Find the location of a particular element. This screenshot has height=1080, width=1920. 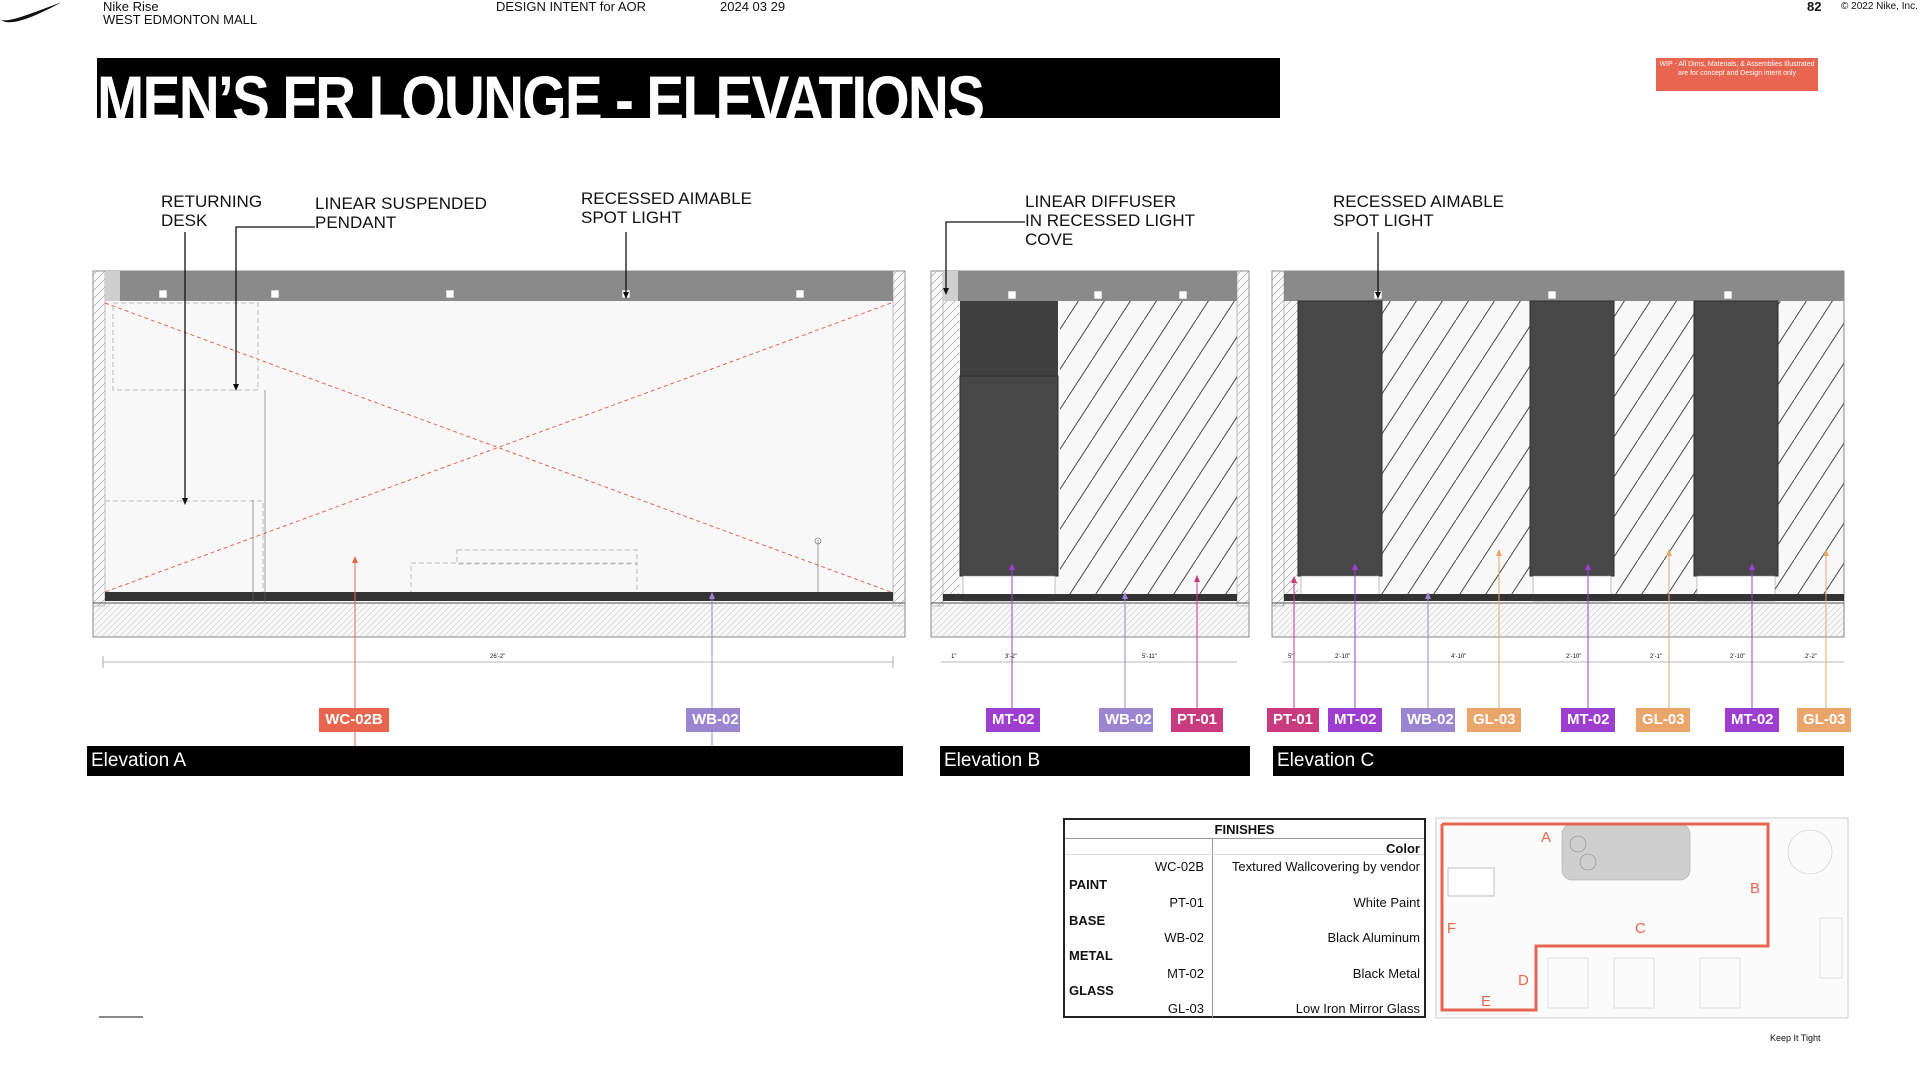

finishes-category: PAINT is located at coordinates (1244, 885).